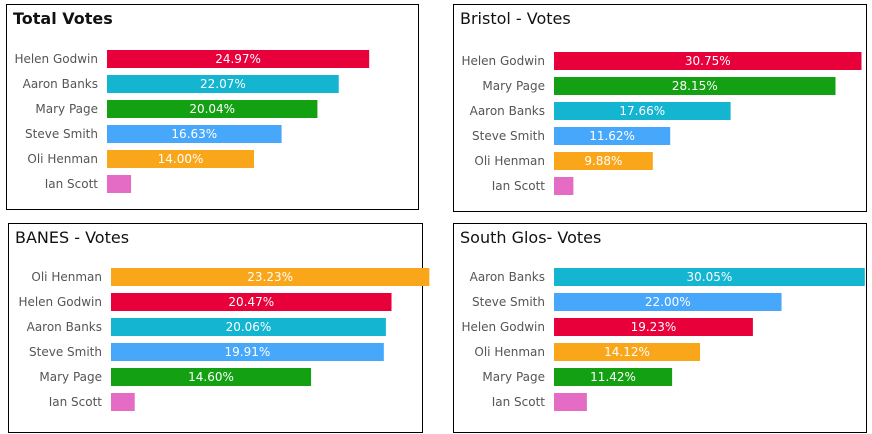 The image size is (872, 434). I want to click on data-label-oli-henman: 9.88%, so click(603, 161).